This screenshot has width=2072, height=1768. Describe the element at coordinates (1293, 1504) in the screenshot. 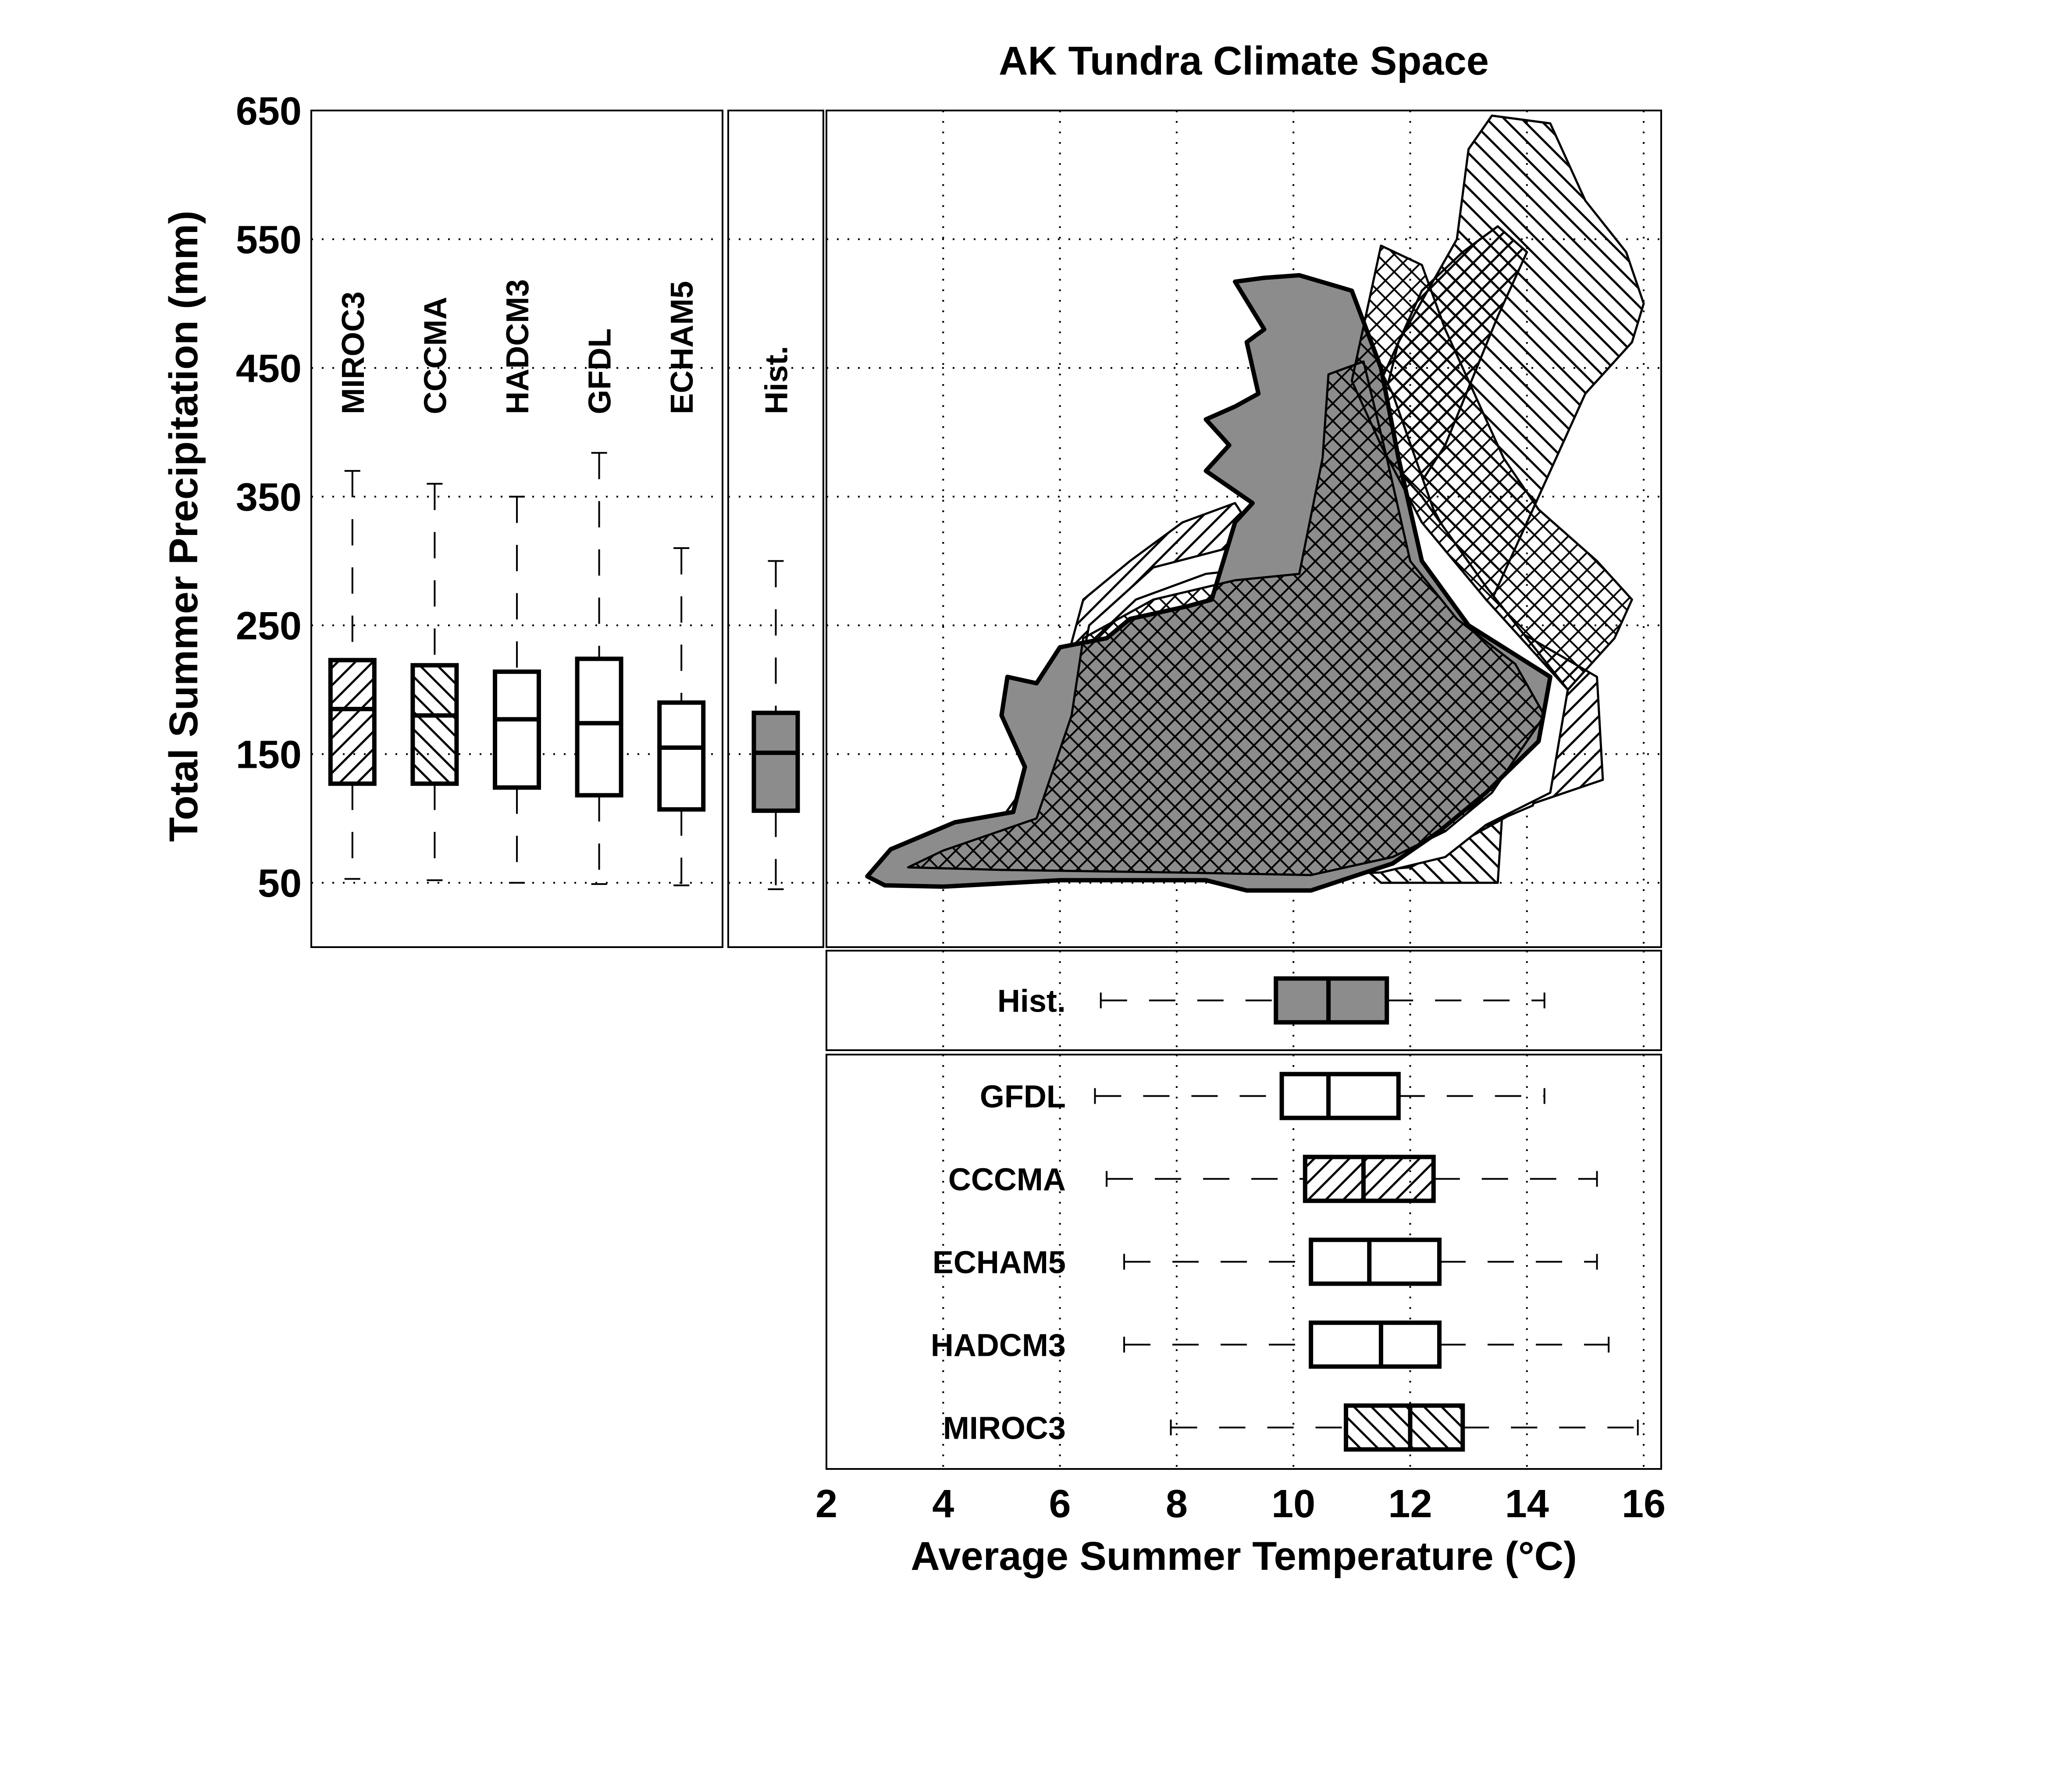

I see `x-tick-label: 10` at that location.